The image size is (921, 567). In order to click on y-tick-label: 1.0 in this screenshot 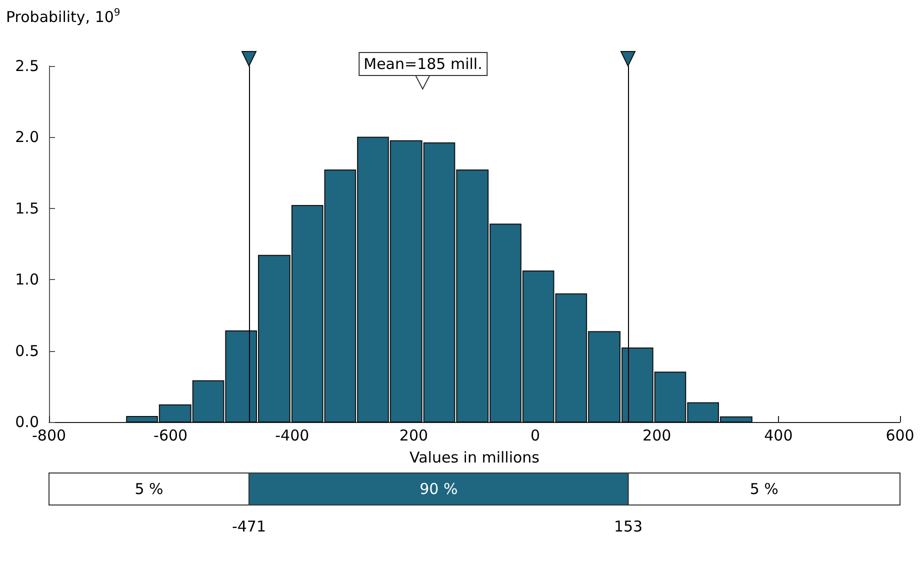, I will do `click(27, 279)`.